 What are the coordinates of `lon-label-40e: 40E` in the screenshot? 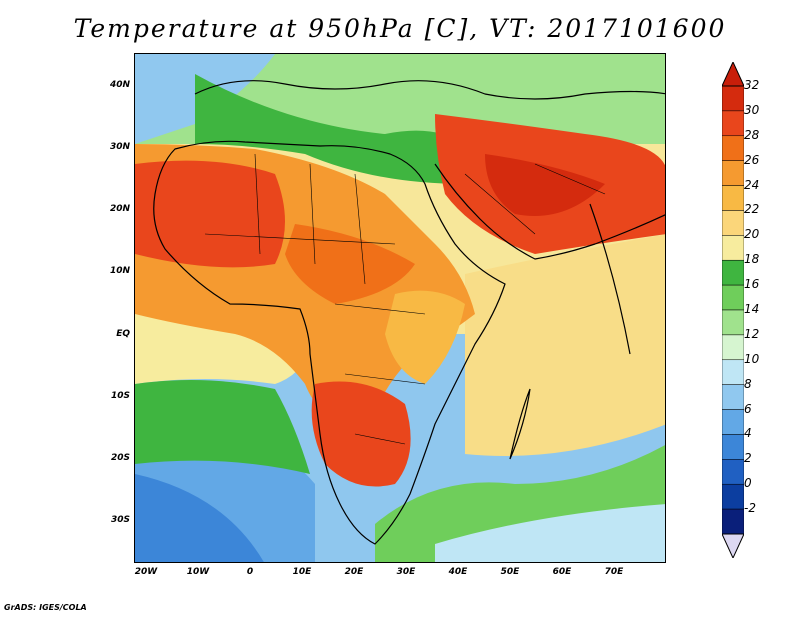 It's located at (458, 572).